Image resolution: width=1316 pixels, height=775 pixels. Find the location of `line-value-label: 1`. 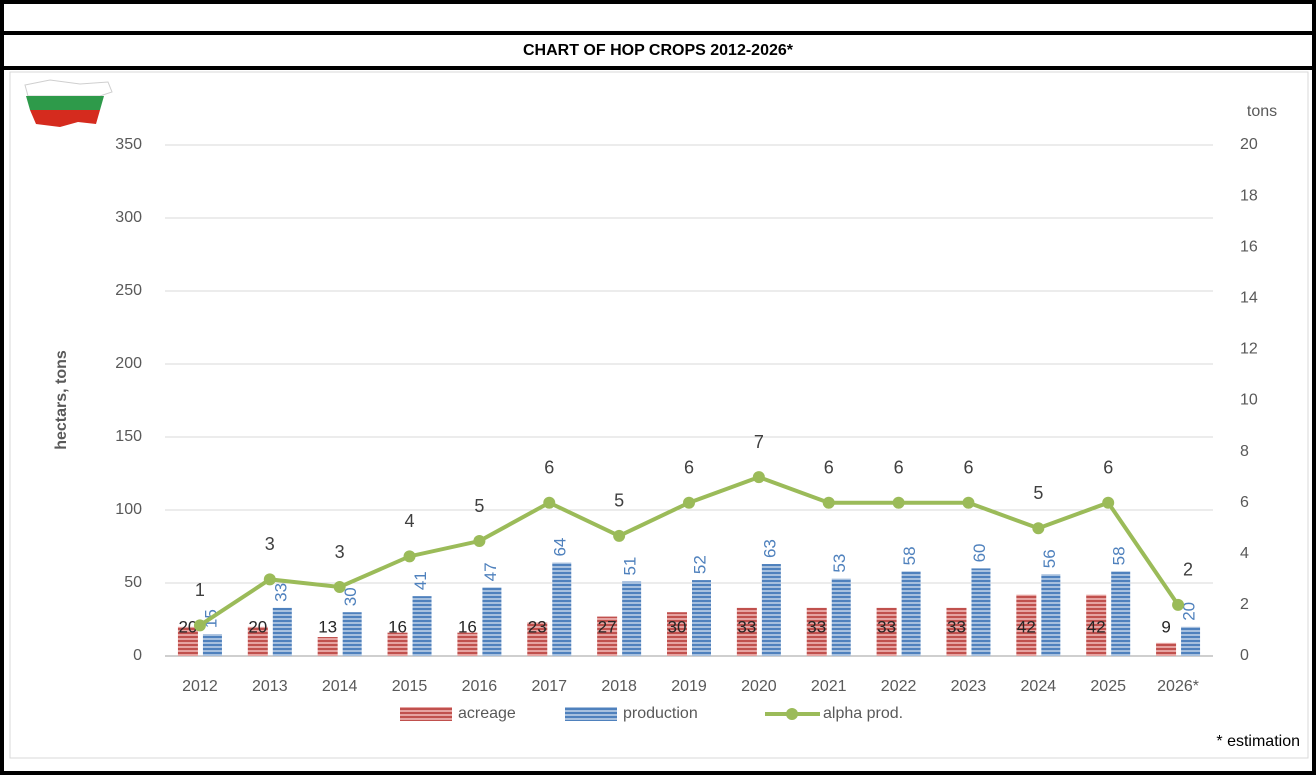

line-value-label: 1 is located at coordinates (200, 590).